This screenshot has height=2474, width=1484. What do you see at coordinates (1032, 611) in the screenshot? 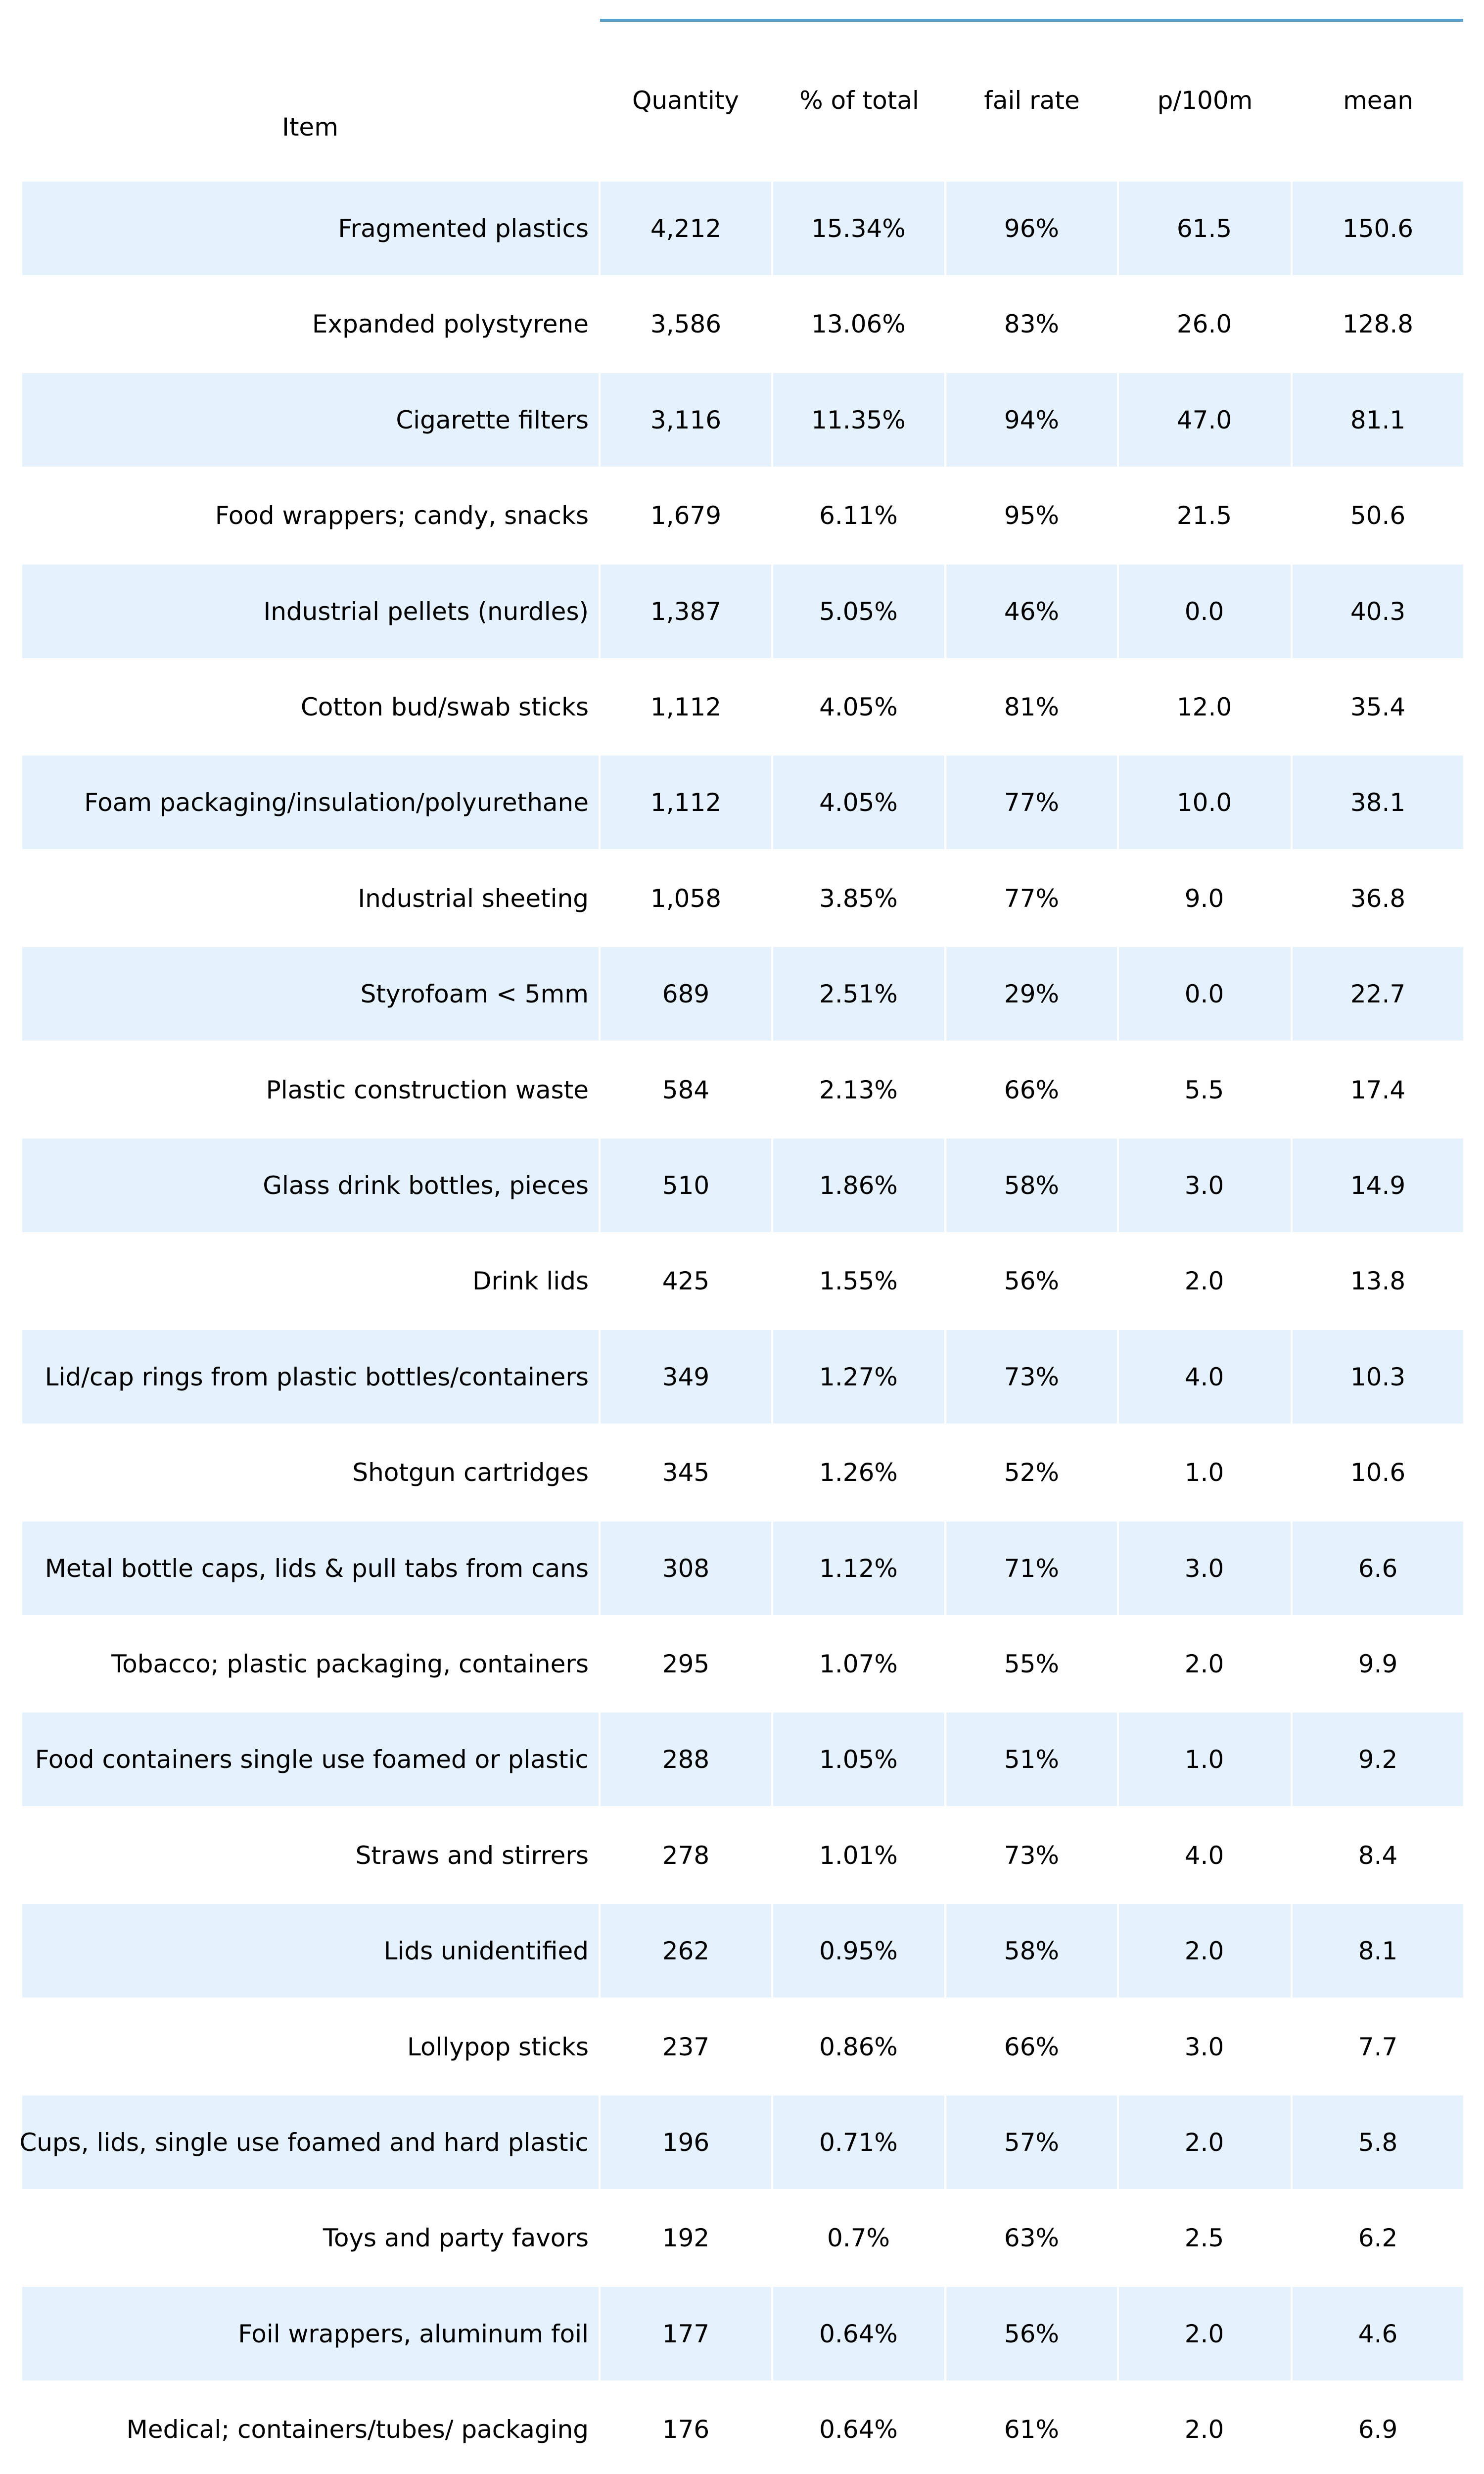
I see `cell-fail-rate: 46%` at bounding box center [1032, 611].